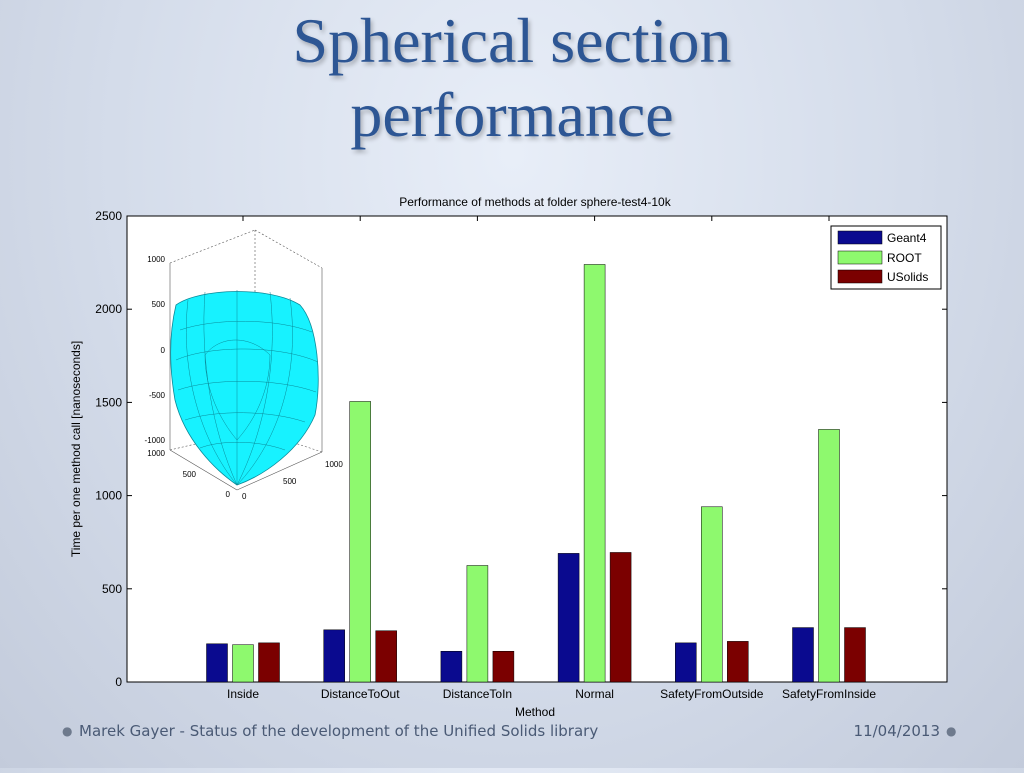 The width and height of the screenshot is (1024, 773). What do you see at coordinates (156, 453) in the screenshot?
I see `inset-x-tick: 1000` at bounding box center [156, 453].